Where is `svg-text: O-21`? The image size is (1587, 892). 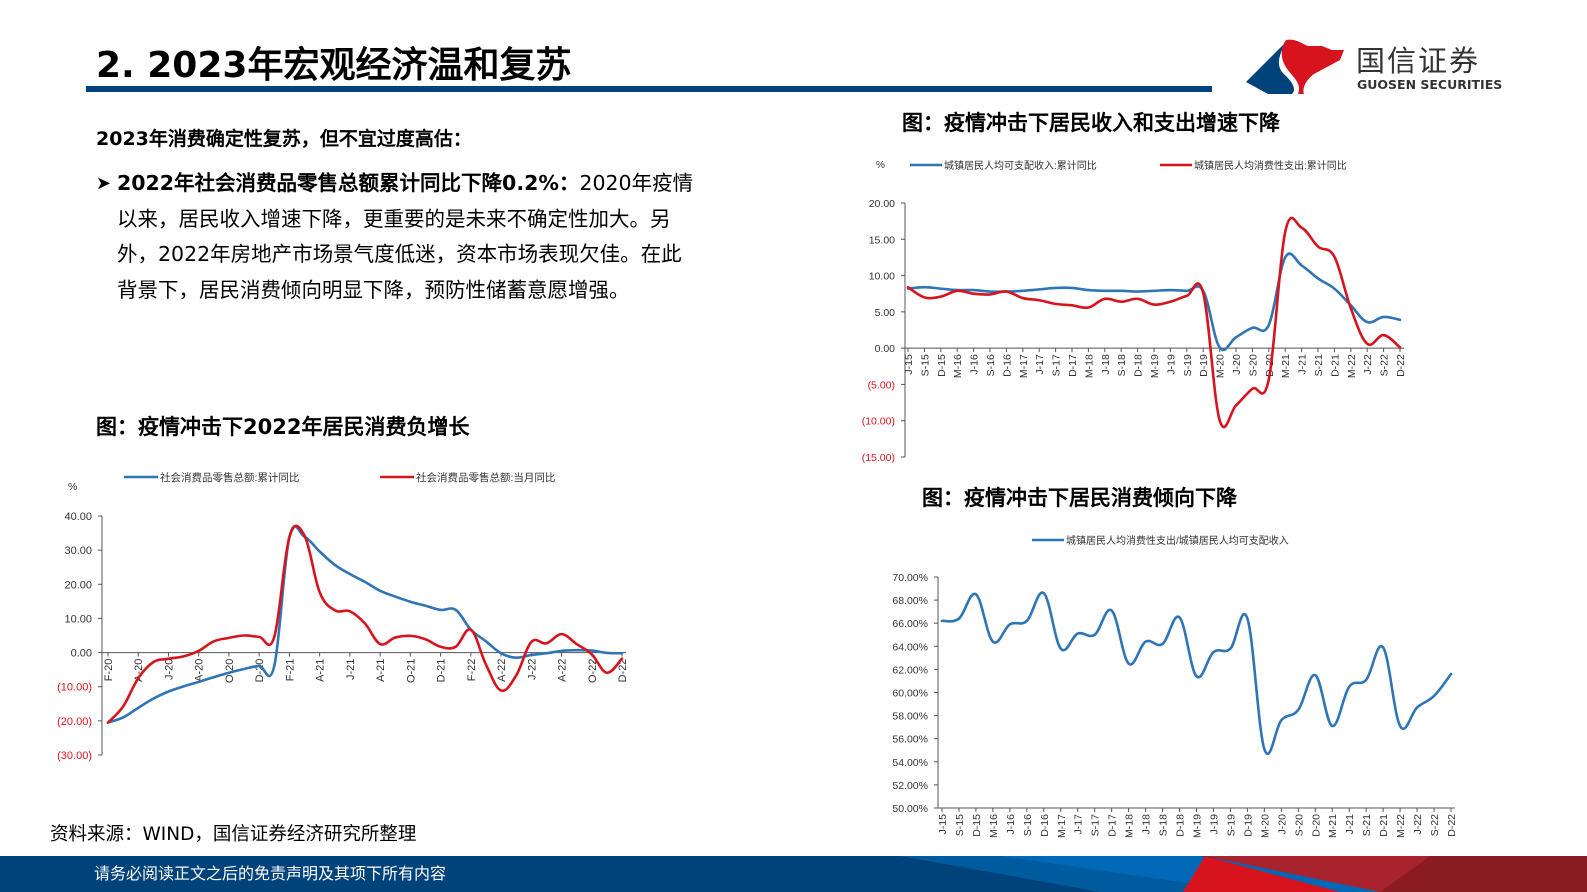
svg-text: O-21 is located at coordinates (411, 671).